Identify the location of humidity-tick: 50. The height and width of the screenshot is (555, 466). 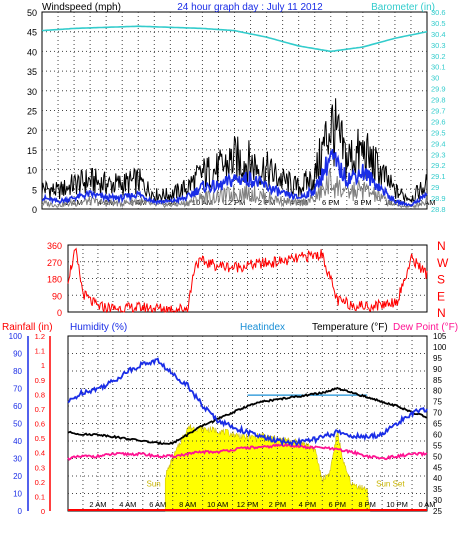
(17, 424).